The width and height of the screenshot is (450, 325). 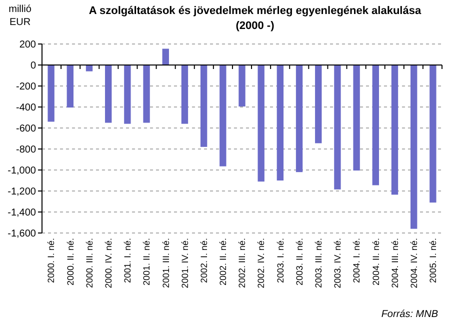 What do you see at coordinates (89, 263) in the screenshot?
I see `x-tick-label: 2000. III. né.` at bounding box center [89, 263].